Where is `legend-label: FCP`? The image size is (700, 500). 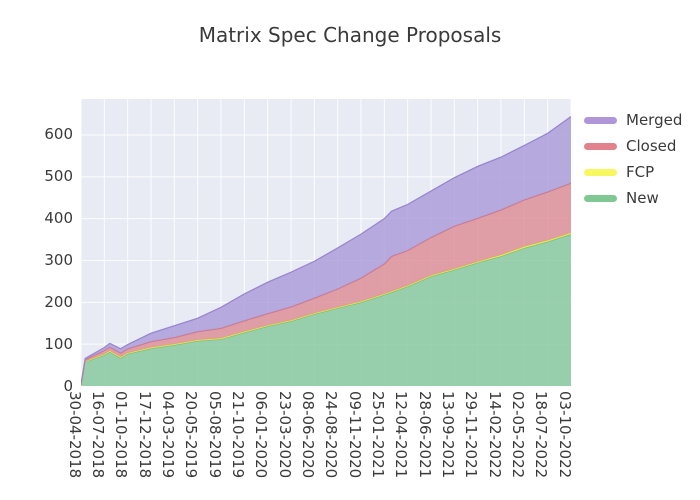
legend-label: FCP is located at coordinates (640, 172).